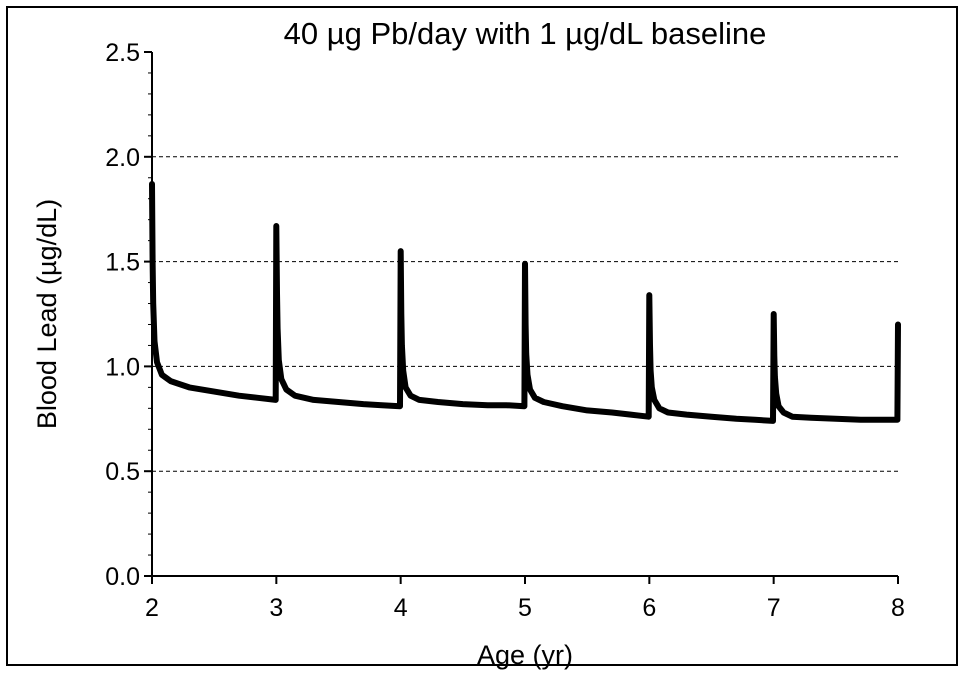 The height and width of the screenshot is (673, 966). I want to click on y-axis-label: Blood Lead (µg/dL), so click(47, 314).